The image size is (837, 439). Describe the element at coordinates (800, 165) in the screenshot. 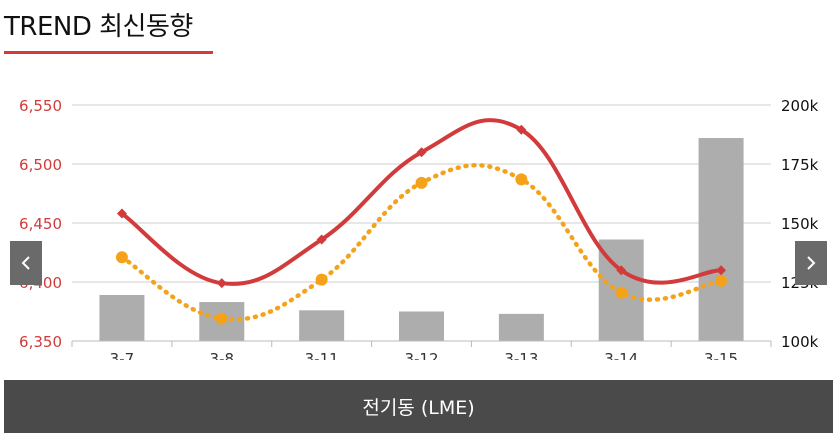

I see `right-axis-tick-label: 175k` at that location.